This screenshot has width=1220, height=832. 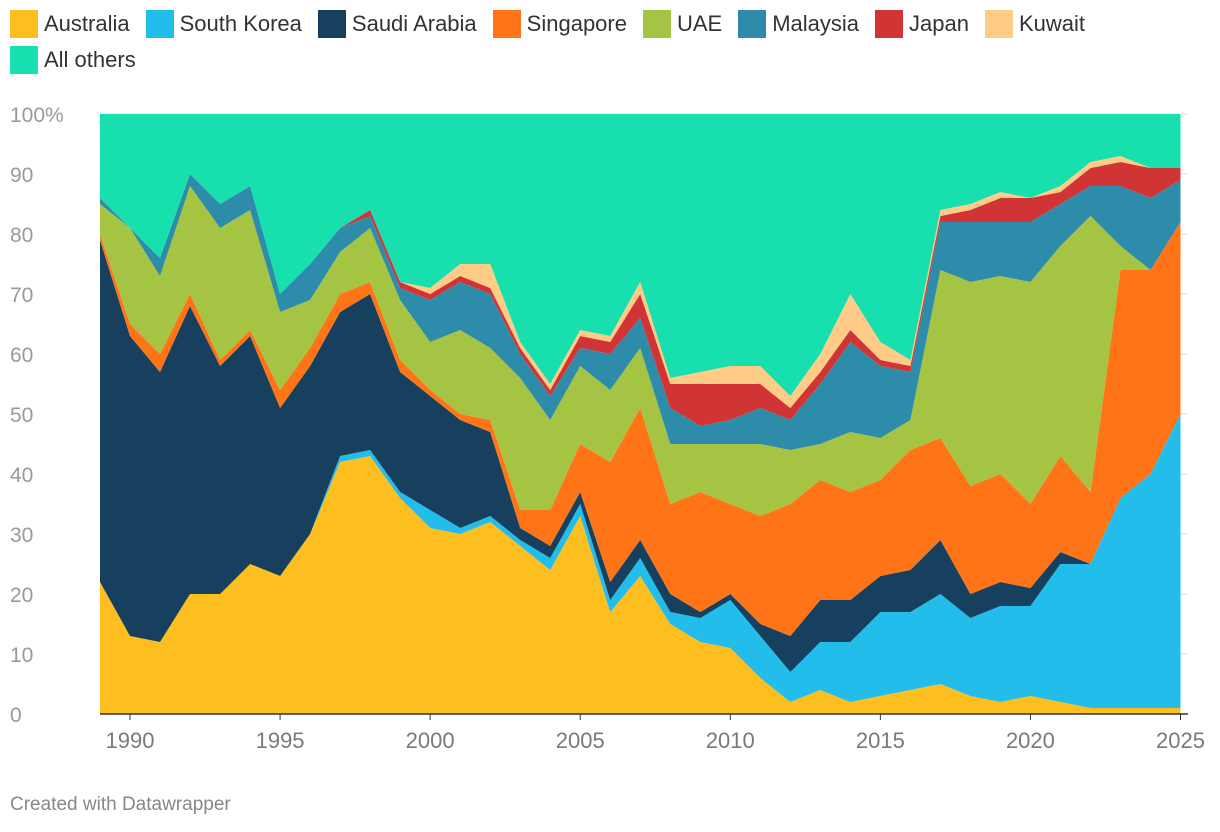 What do you see at coordinates (87, 23) in the screenshot?
I see `legend-label: Australia` at bounding box center [87, 23].